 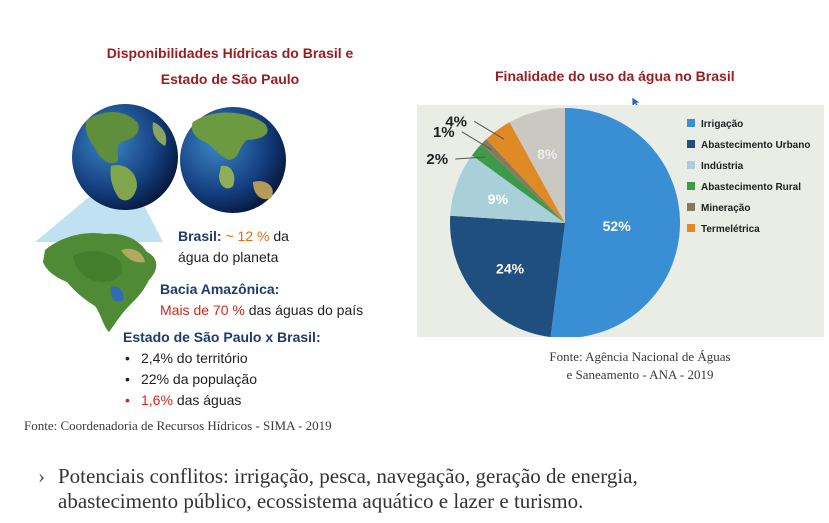 What do you see at coordinates (202, 310) in the screenshot?
I see `bacia-pct: Mais de 70 %` at bounding box center [202, 310].